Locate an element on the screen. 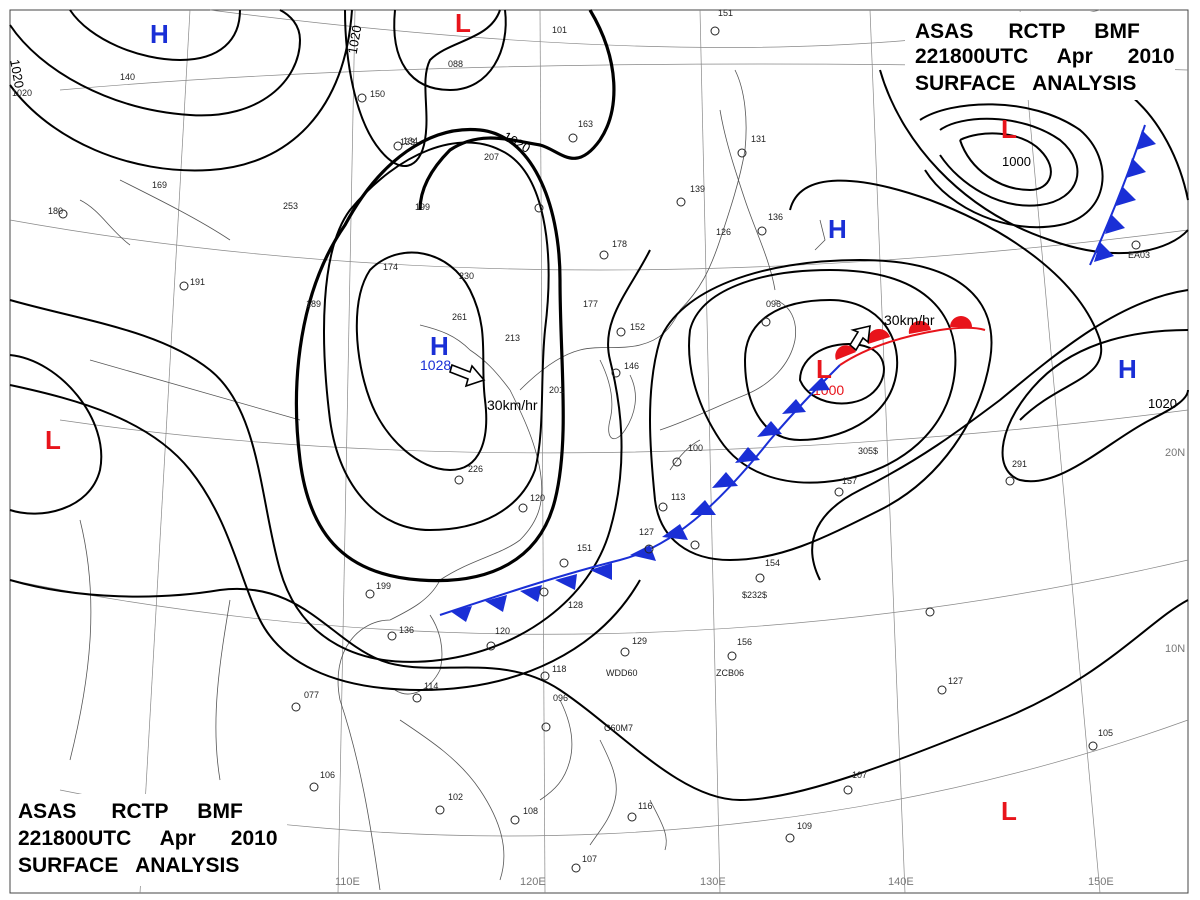 The image size is (1200, 900). station-obs: 191 is located at coordinates (197, 282).